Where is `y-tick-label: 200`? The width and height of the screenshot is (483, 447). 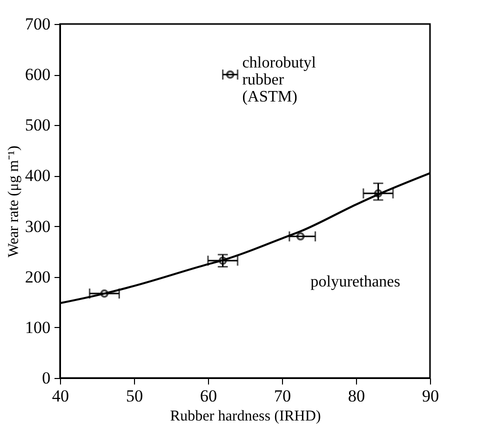
y-tick-label: 200 is located at coordinates (37, 276).